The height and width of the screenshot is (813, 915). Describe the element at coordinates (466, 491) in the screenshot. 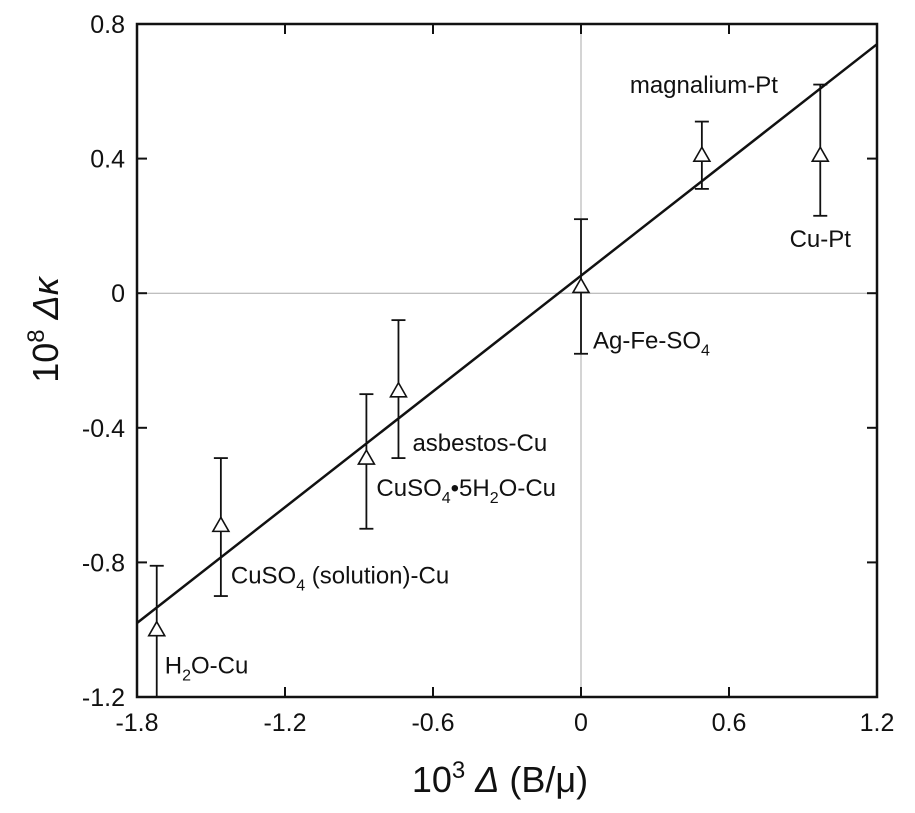

I see `point-label: CuSO4•5H2O-Cu` at that location.